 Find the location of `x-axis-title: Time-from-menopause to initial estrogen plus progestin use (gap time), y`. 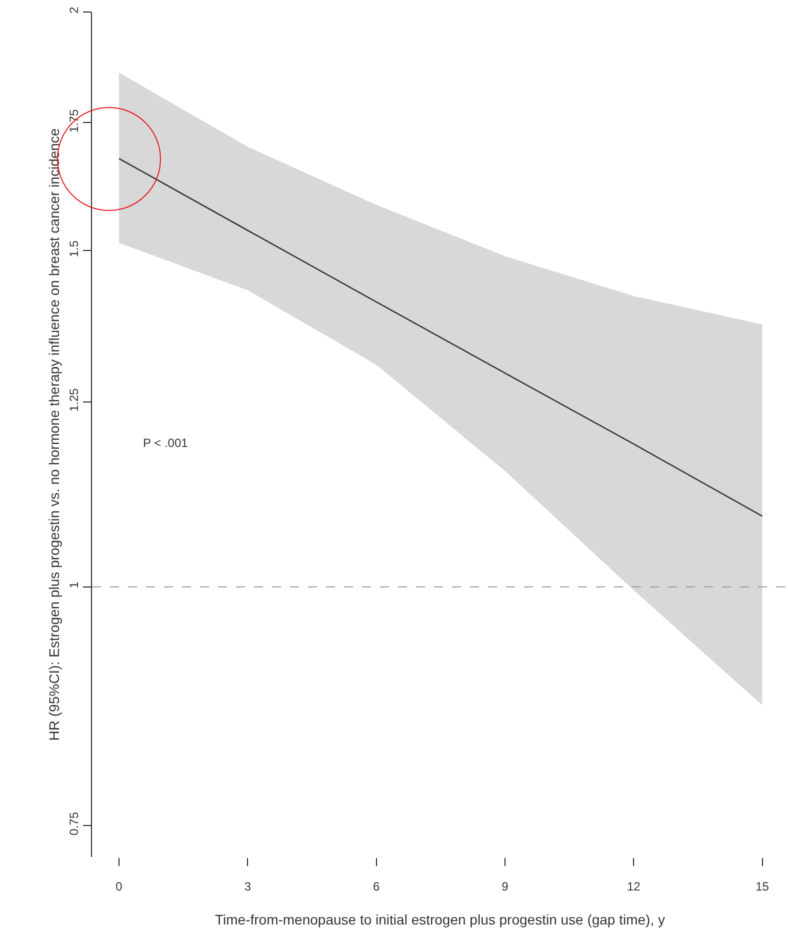

x-axis-title: Time-from-menopause to initial estrogen plus progestin use (gap time), y is located at coordinates (440, 920).